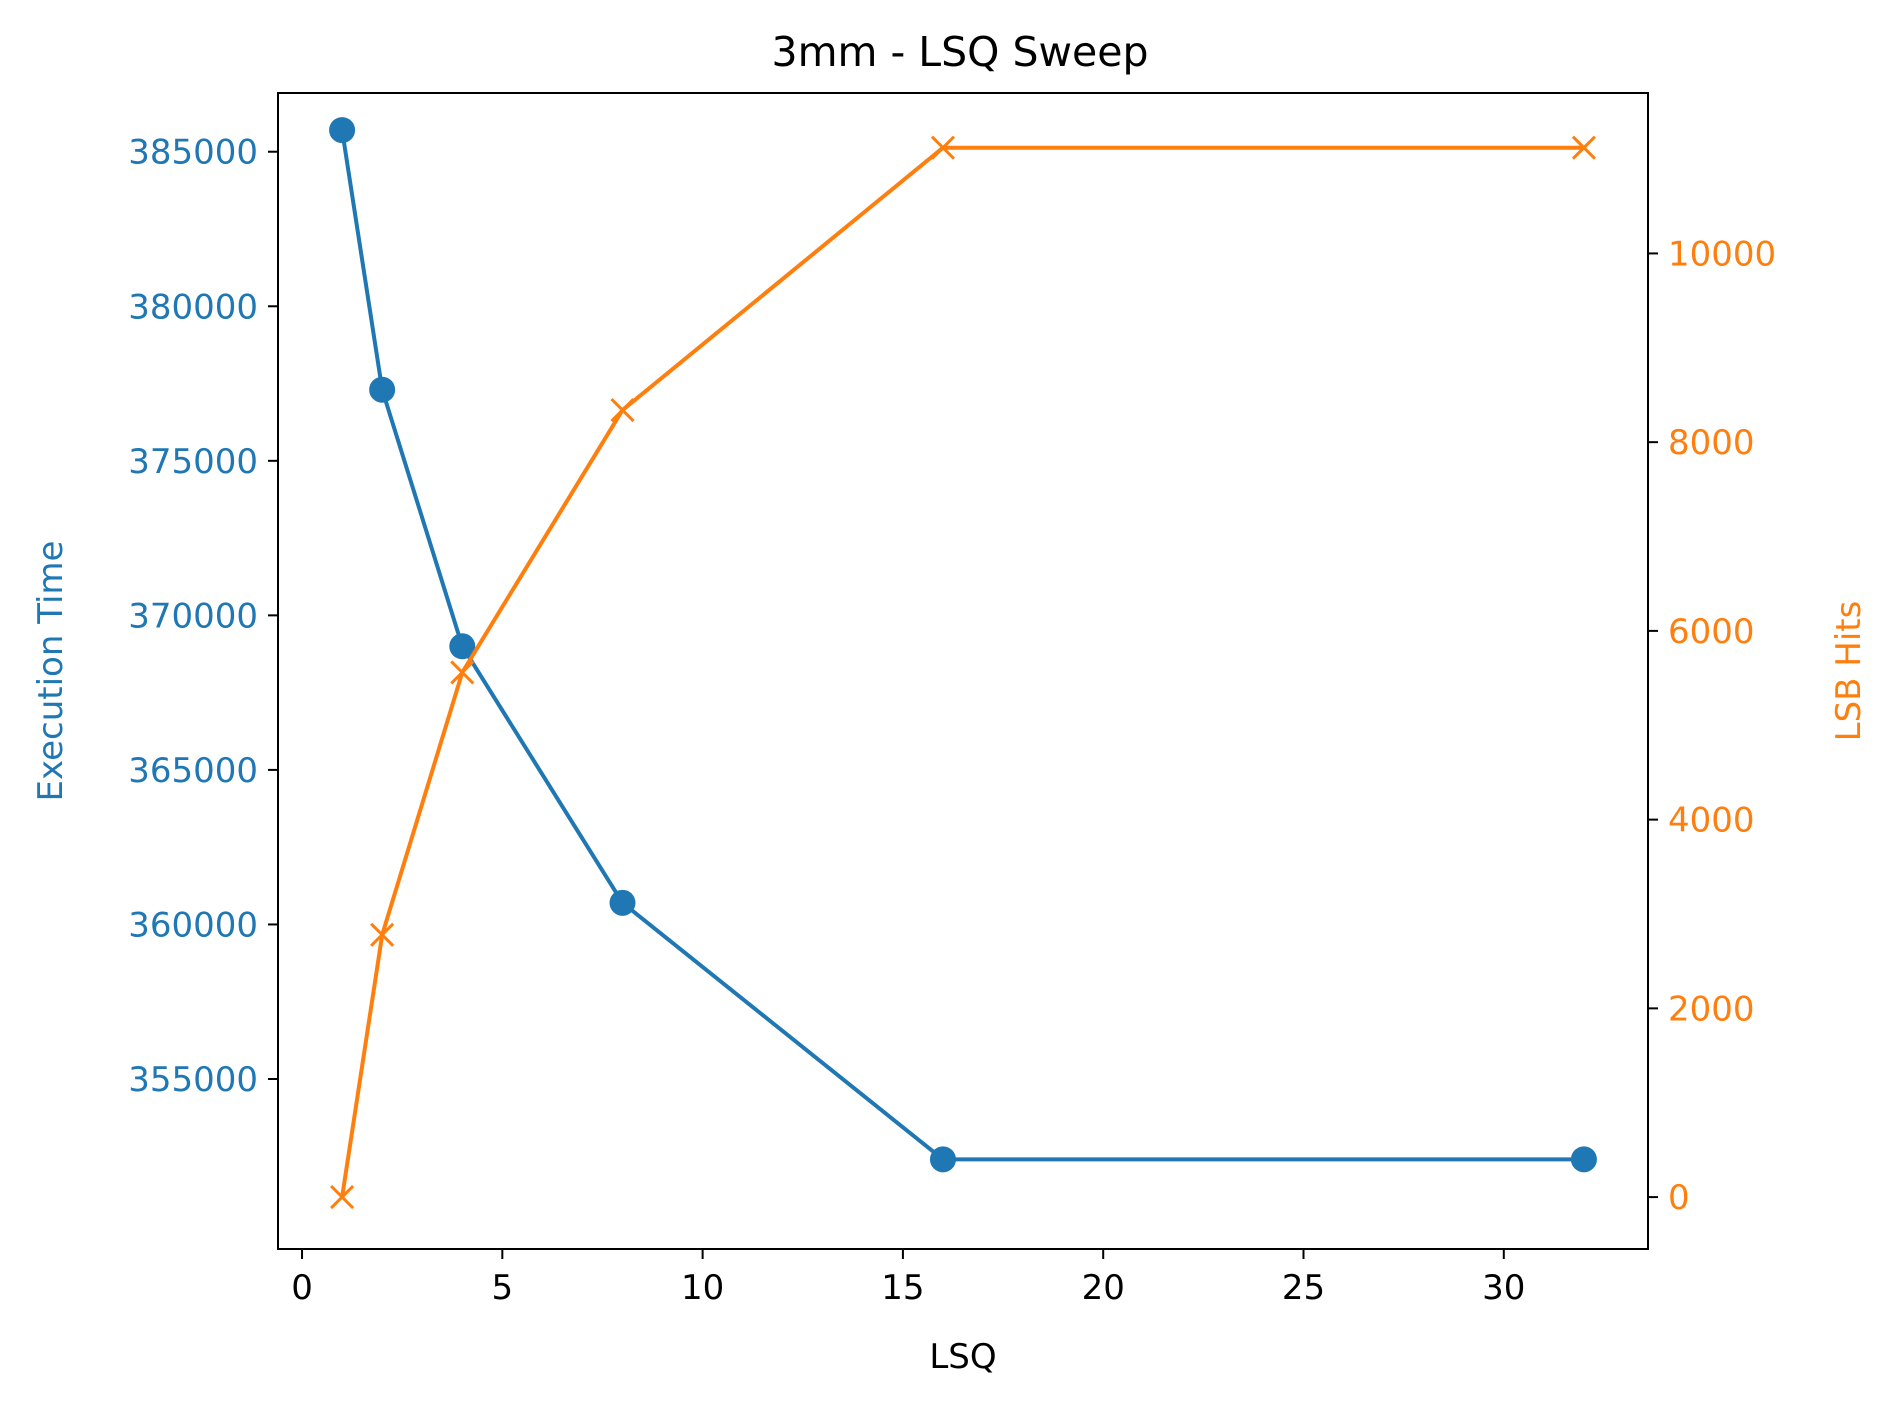  I want to click on y-right-tick-label: 2000, so click(1711, 1009).